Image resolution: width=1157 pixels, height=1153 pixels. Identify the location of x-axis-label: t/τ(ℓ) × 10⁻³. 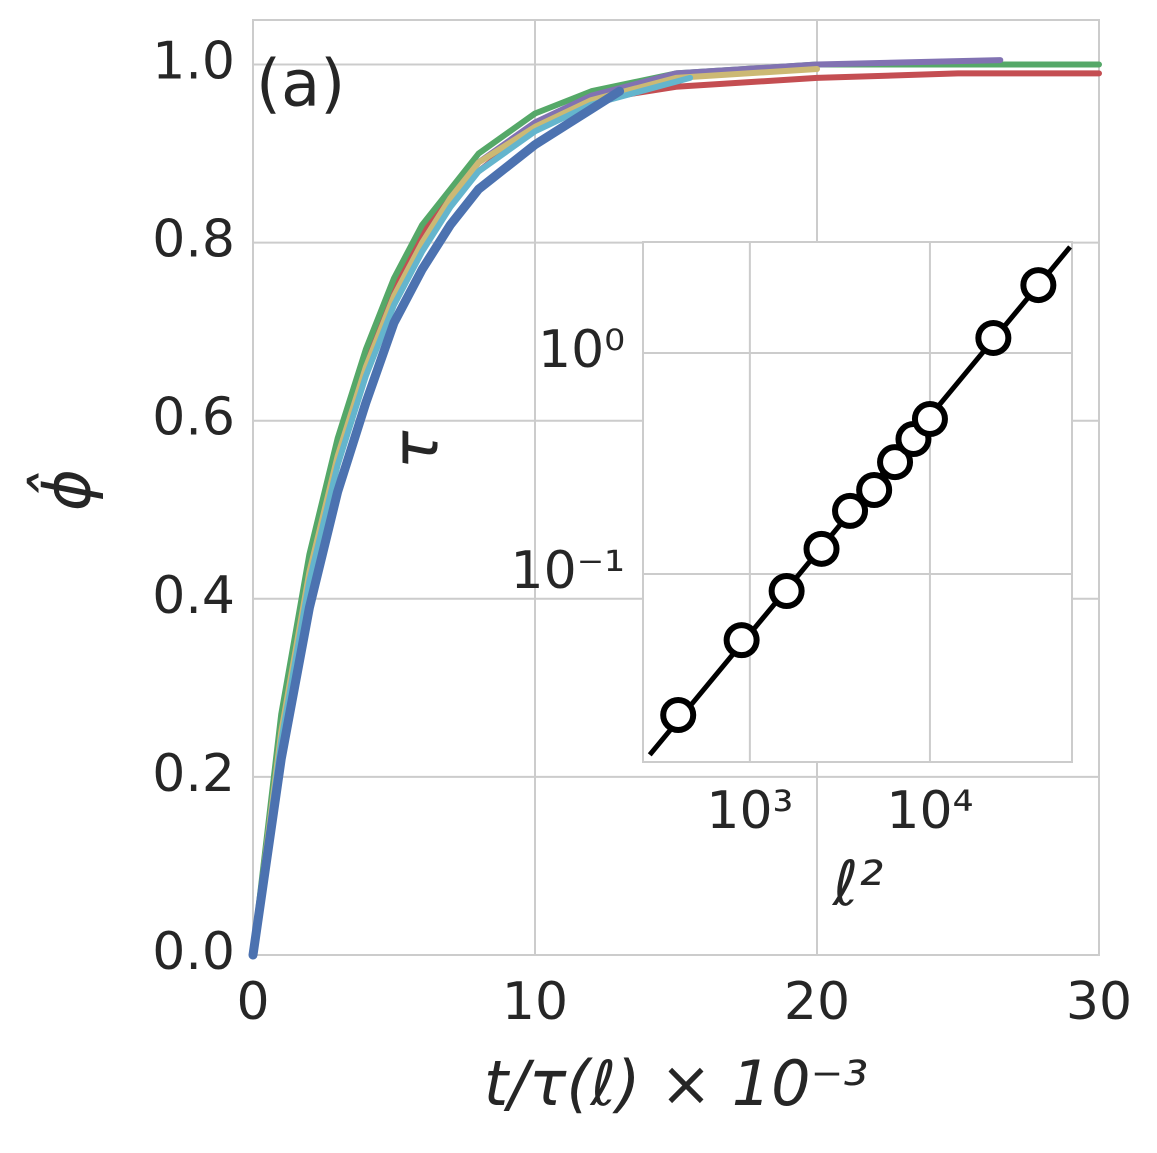
(676, 1083).